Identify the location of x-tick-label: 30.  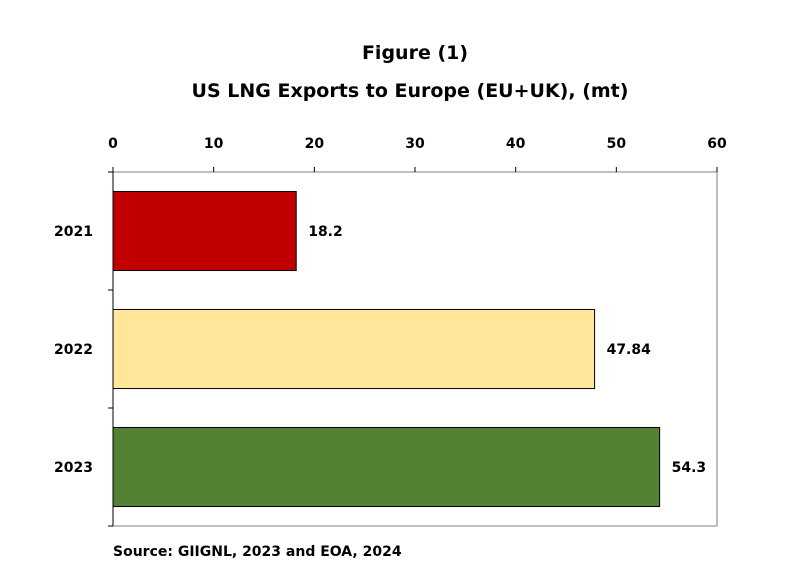
(415, 144).